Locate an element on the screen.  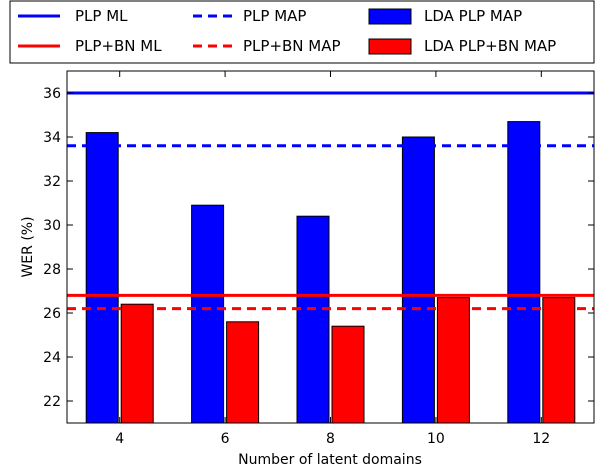
legend-label-plpbn-map: PLP+BN MAP is located at coordinates (292, 46).